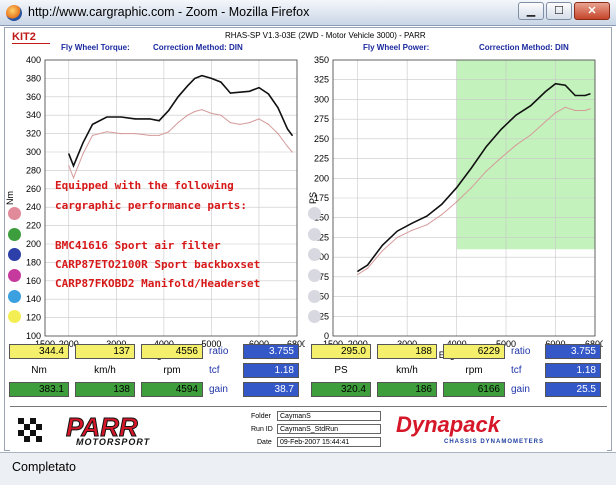  What do you see at coordinates (573, 389) in the screenshot?
I see `gain-value-right: 25.5` at bounding box center [573, 389].